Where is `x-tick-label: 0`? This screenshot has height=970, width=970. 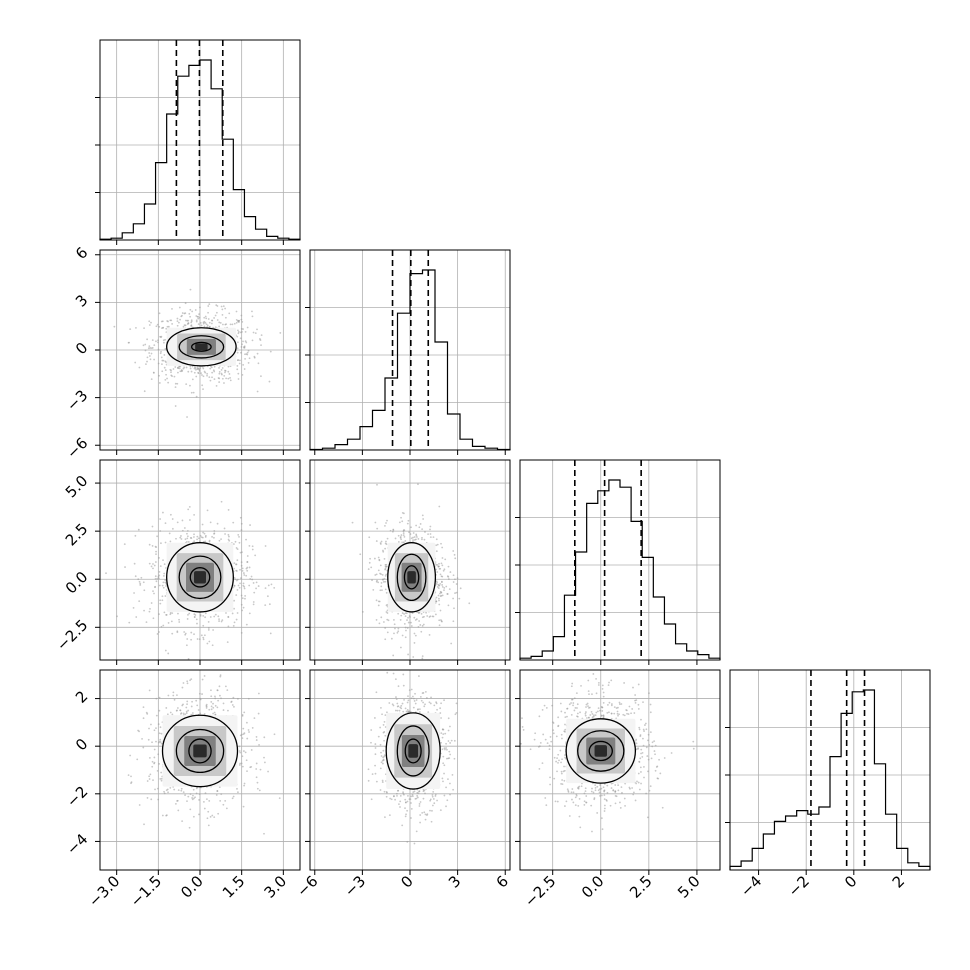
x-tick-label: 0 is located at coordinates (406, 881).